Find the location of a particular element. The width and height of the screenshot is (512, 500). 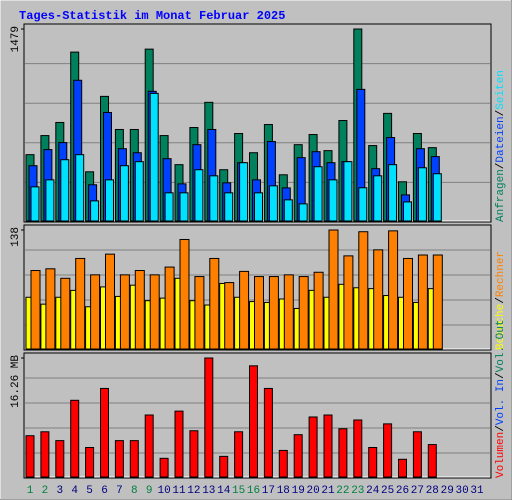

x-tick-label: 16 is located at coordinates (253, 491).